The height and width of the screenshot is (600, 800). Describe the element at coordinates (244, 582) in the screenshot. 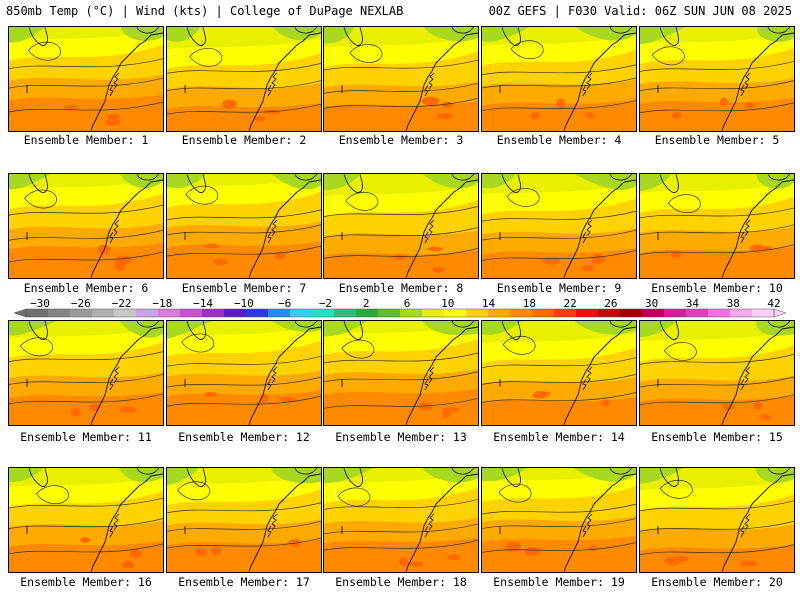

I see `ensemble-member-label: Ensemble Member: 17` at that location.